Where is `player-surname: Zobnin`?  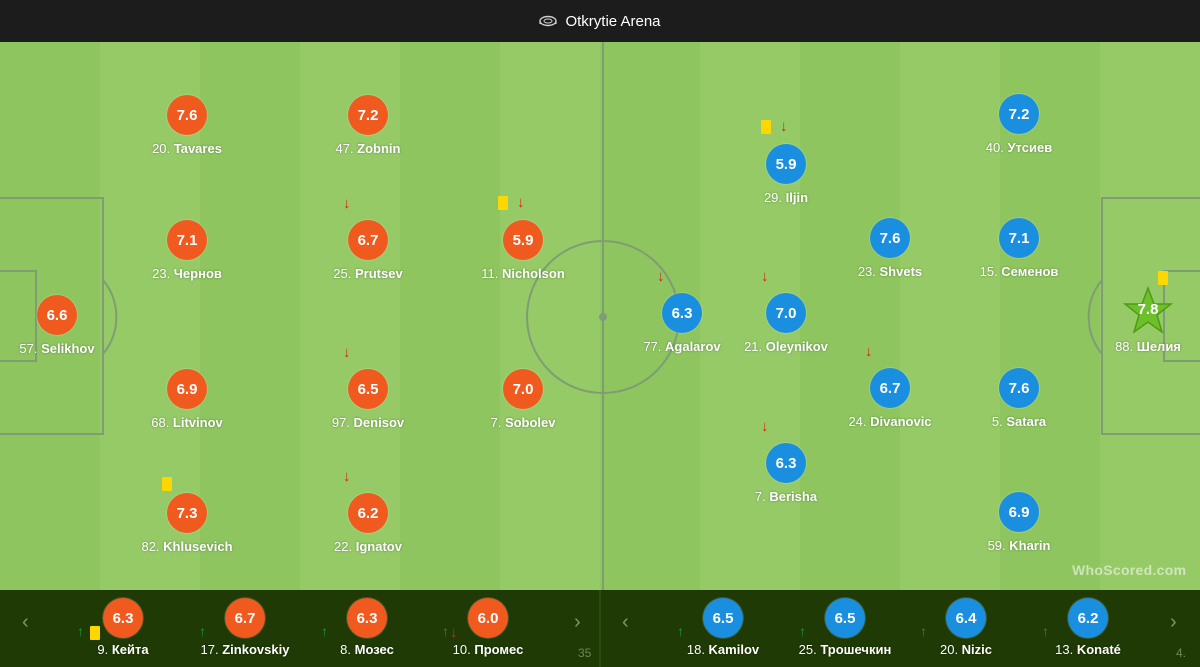 player-surname: Zobnin is located at coordinates (379, 148).